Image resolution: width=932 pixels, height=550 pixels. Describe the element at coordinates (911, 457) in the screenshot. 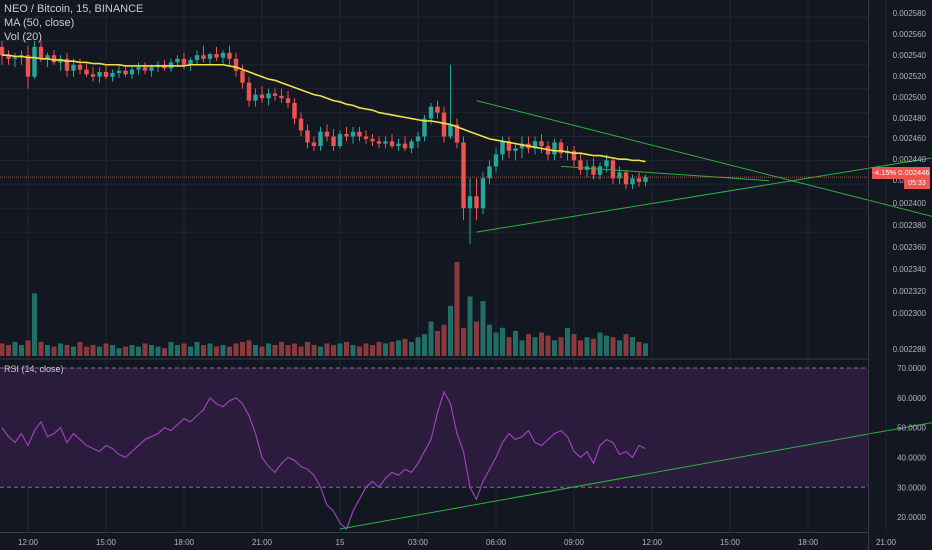

I see `rsi-tick-label: 40.0000` at that location.